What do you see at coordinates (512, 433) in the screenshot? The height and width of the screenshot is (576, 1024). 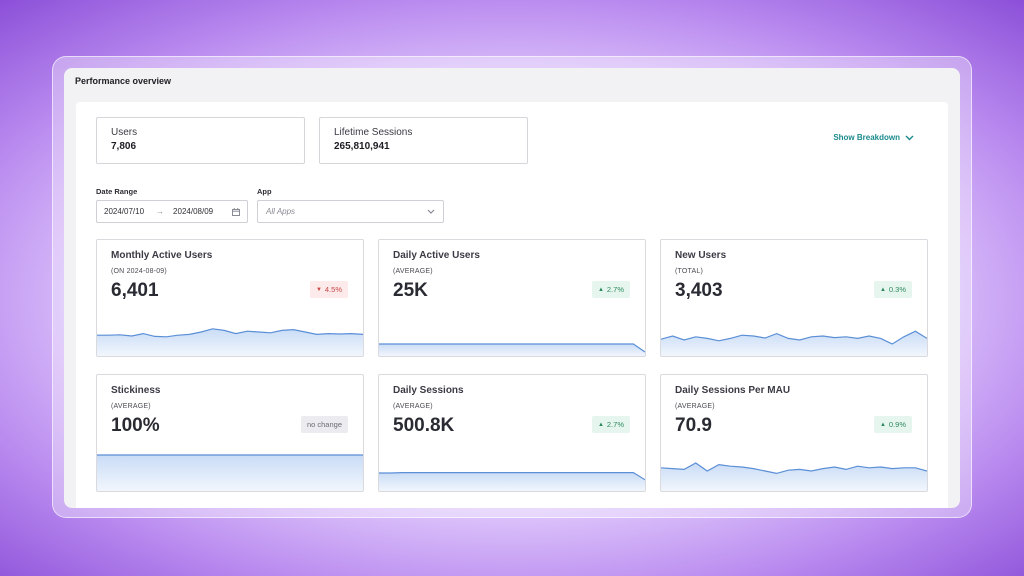 I see `daily-sessions-card: Daily Sessions (AVERAGE) 500.8K ▲ 2.7%` at bounding box center [512, 433].